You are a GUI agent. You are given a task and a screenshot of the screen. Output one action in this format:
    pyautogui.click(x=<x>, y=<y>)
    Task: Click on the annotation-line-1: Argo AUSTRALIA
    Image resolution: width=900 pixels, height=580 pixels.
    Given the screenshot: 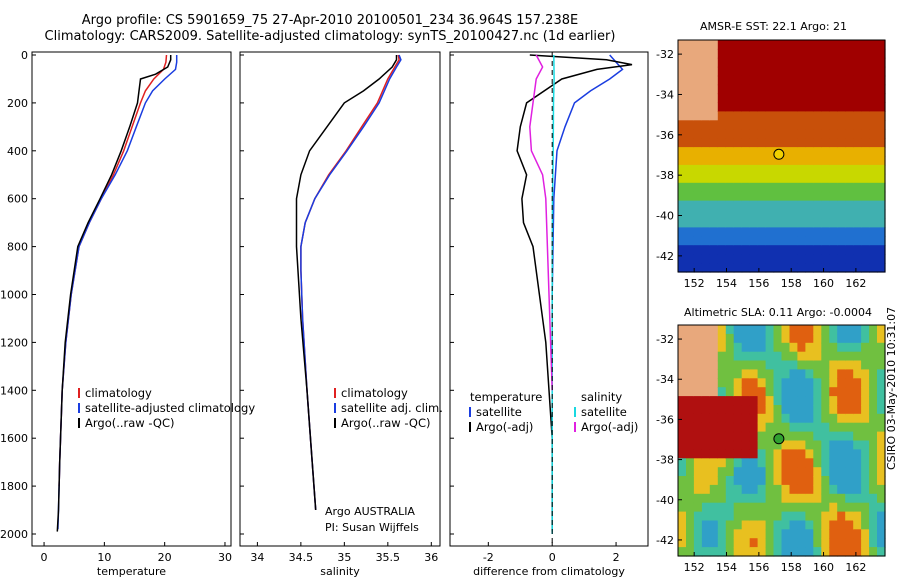 What is the action you would take?
    pyautogui.click(x=370, y=511)
    